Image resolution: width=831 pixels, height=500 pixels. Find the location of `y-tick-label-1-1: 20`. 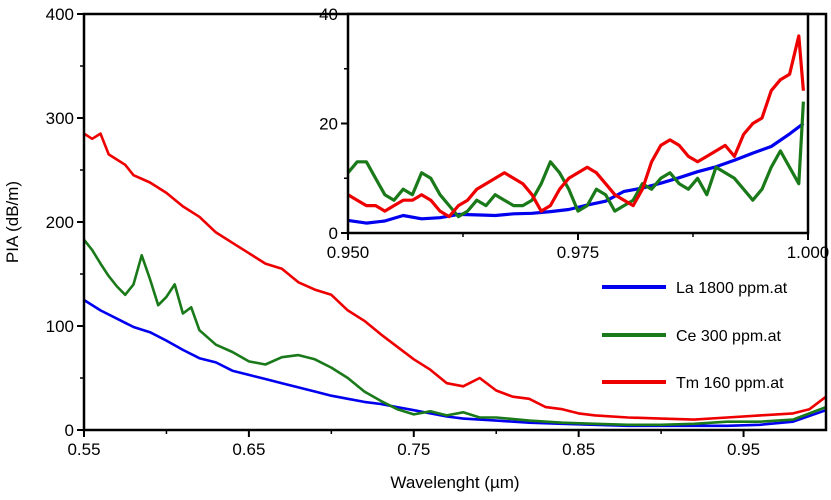

y-tick-label-1-1: 20 is located at coordinates (328, 124).